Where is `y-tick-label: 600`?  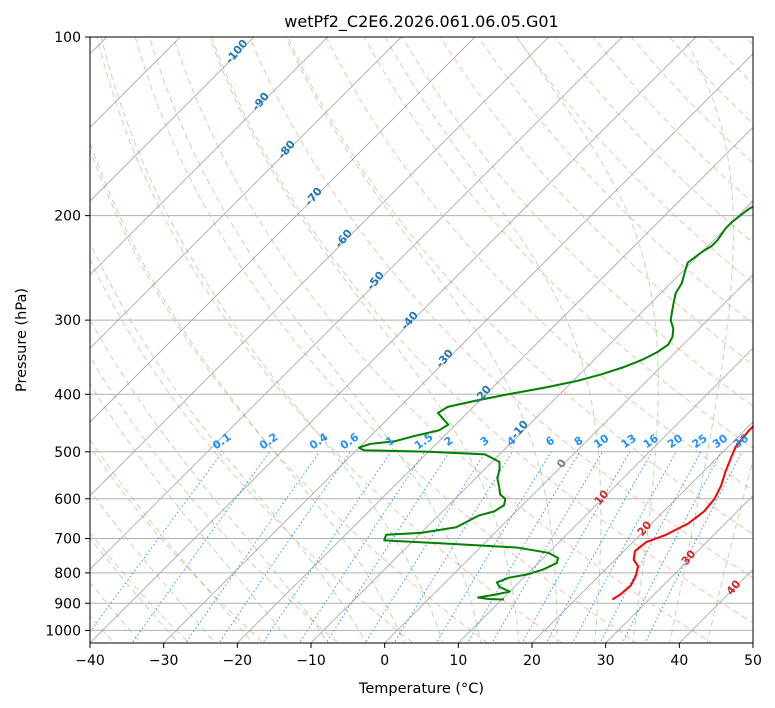 y-tick-label: 600 is located at coordinates (67, 500).